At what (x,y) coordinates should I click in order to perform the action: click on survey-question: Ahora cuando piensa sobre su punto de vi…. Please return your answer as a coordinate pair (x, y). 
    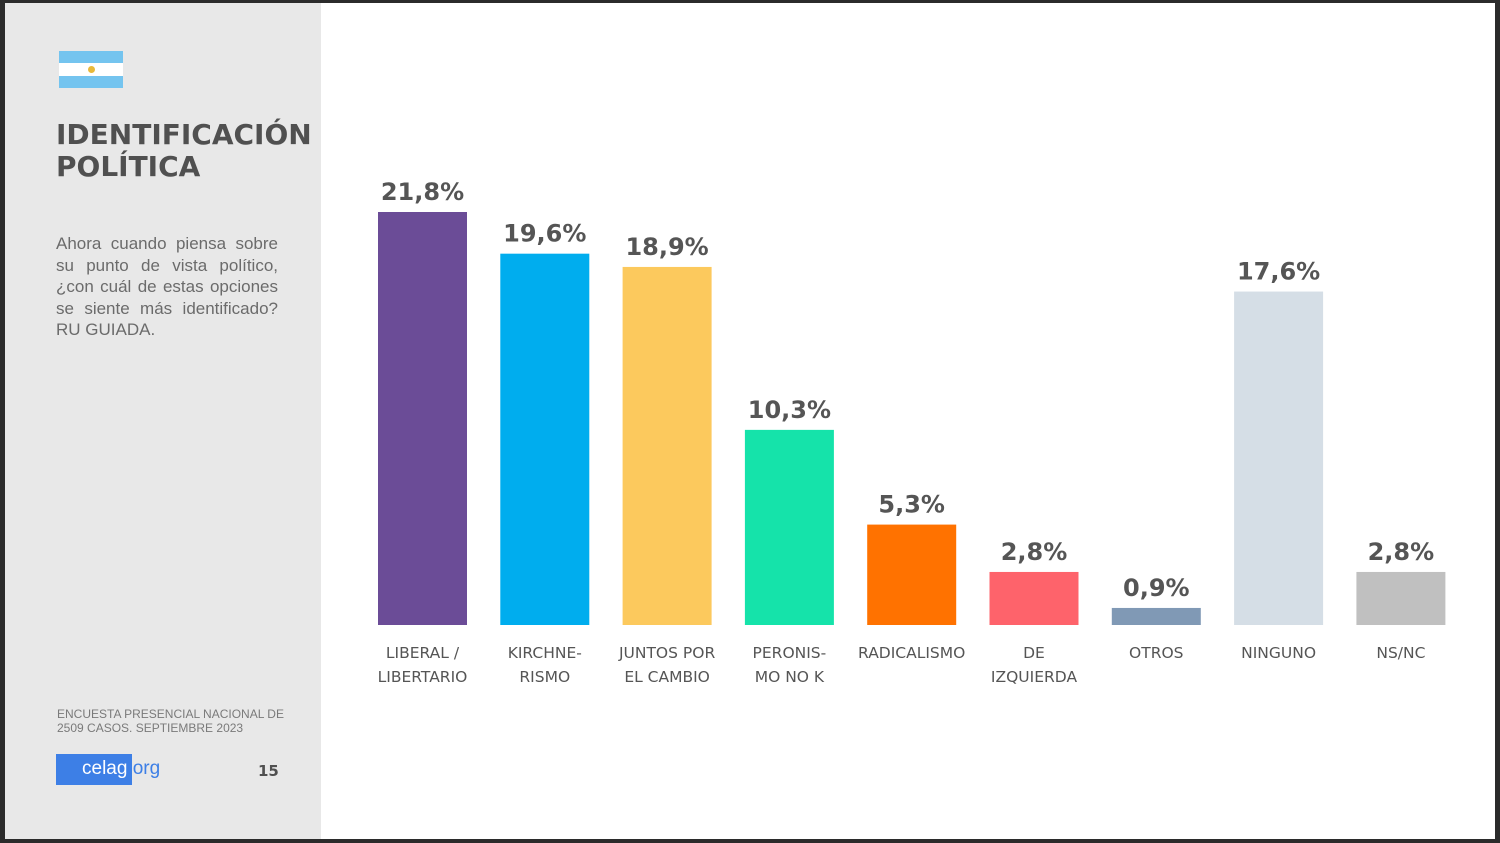
    Looking at the image, I should click on (167, 286).